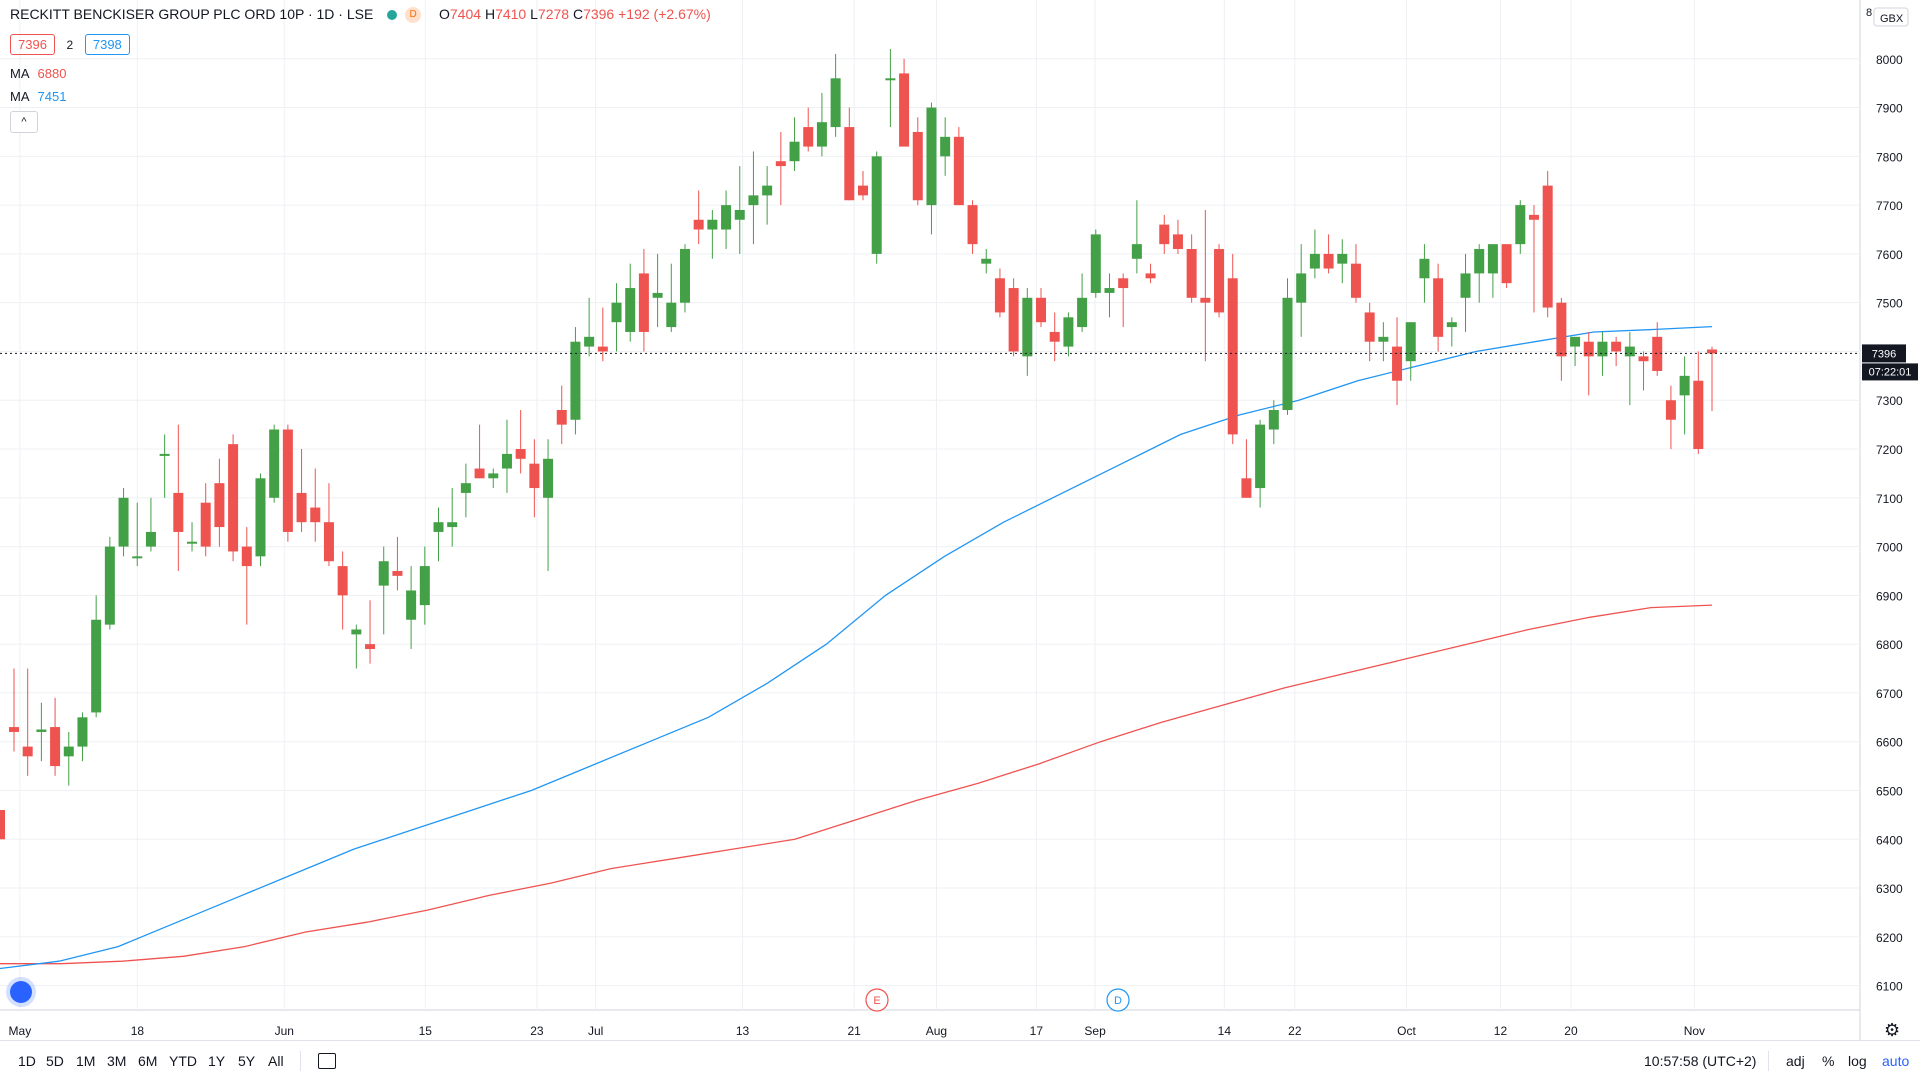  I want to click on y-tick-label: 6600, so click(1889, 743).